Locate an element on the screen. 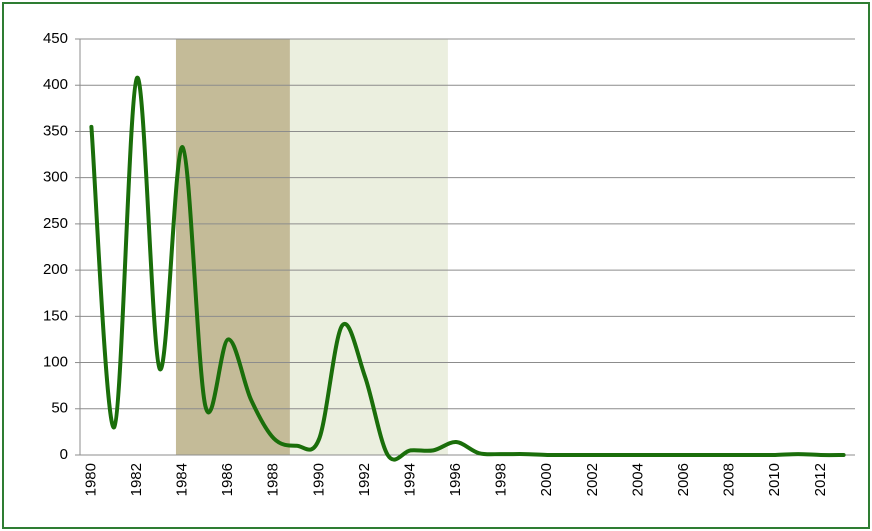 The width and height of the screenshot is (872, 531). y-tick-label: 150 is located at coordinates (55, 315).